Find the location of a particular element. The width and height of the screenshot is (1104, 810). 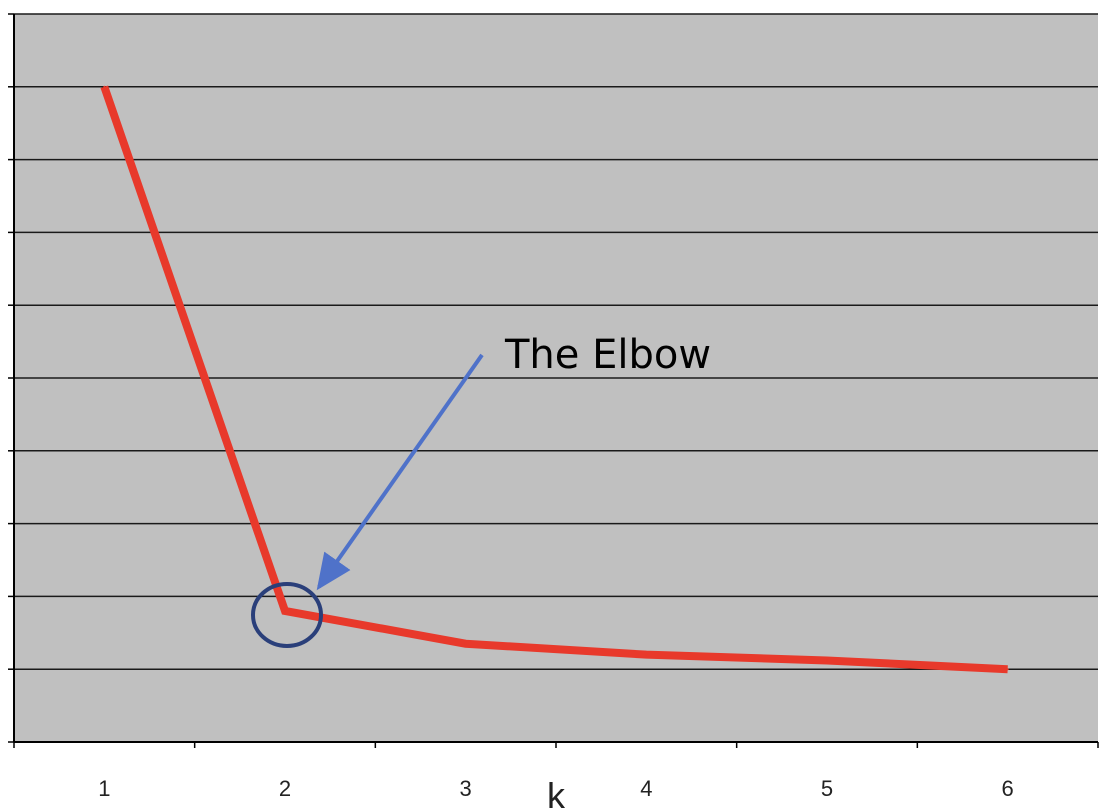

annotation-arrow is located at coordinates (400, 472).